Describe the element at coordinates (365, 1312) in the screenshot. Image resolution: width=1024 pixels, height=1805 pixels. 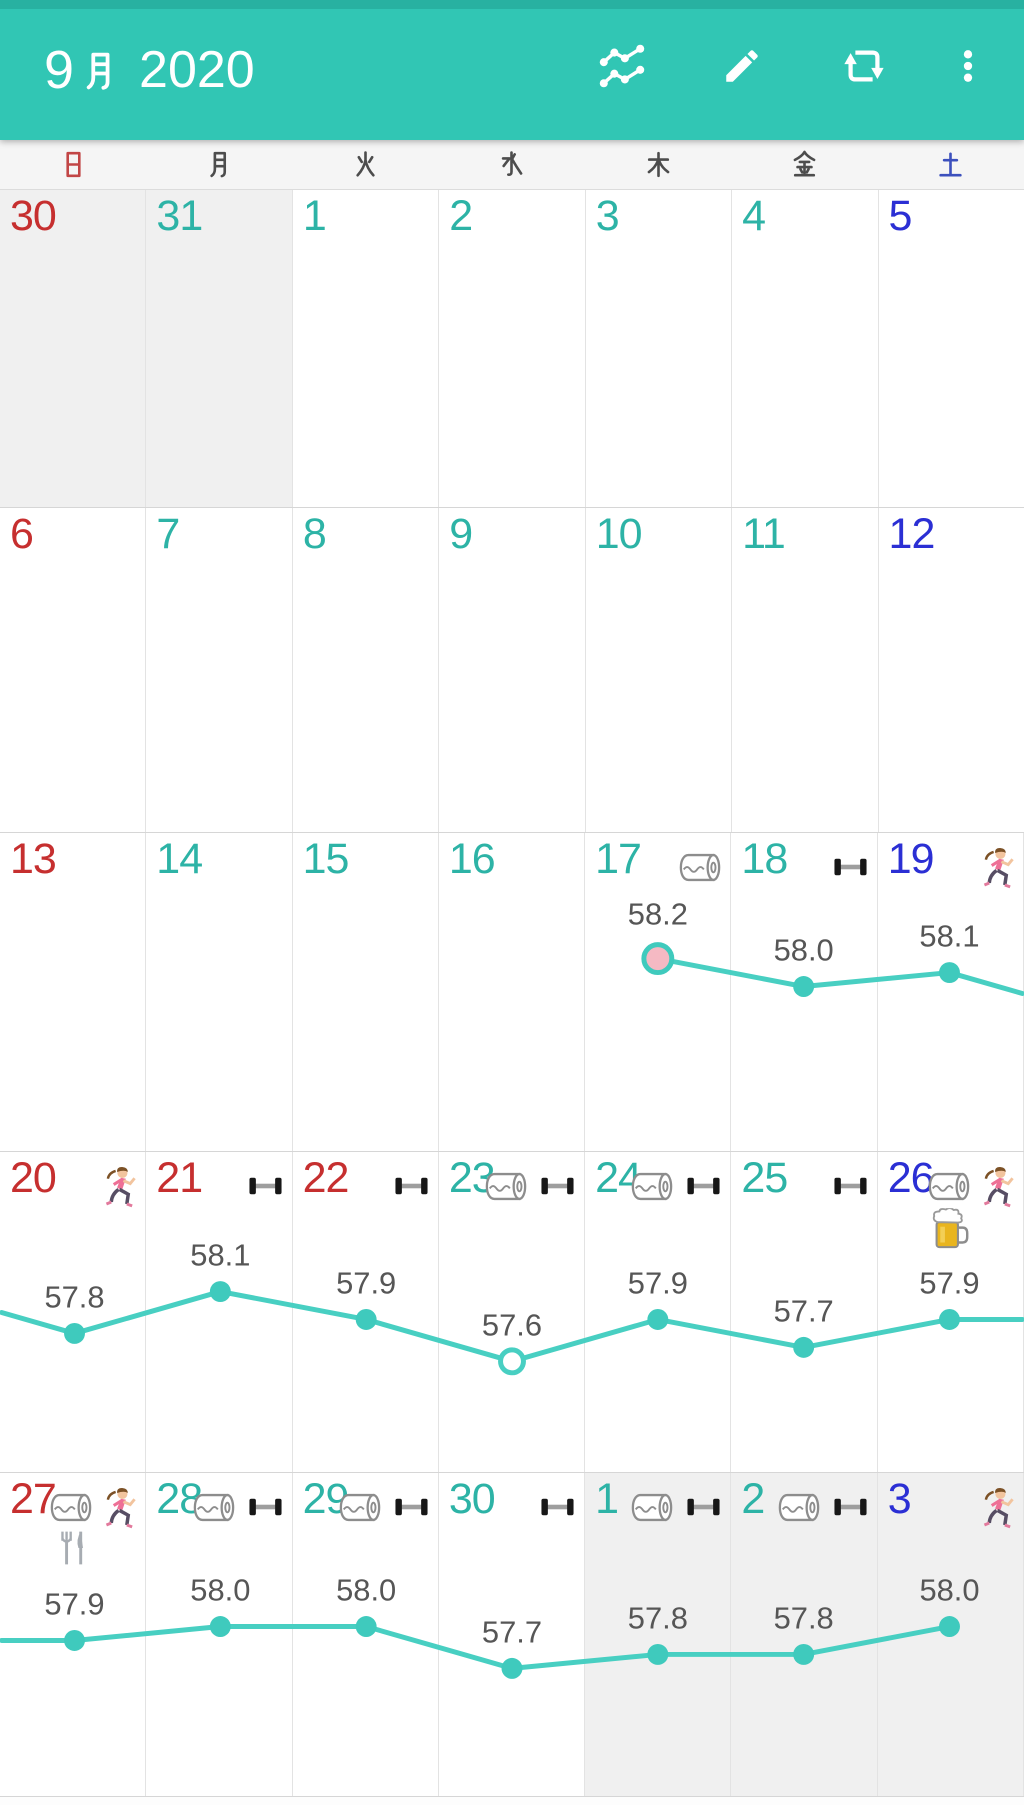
I see `day-cell: 22` at that location.